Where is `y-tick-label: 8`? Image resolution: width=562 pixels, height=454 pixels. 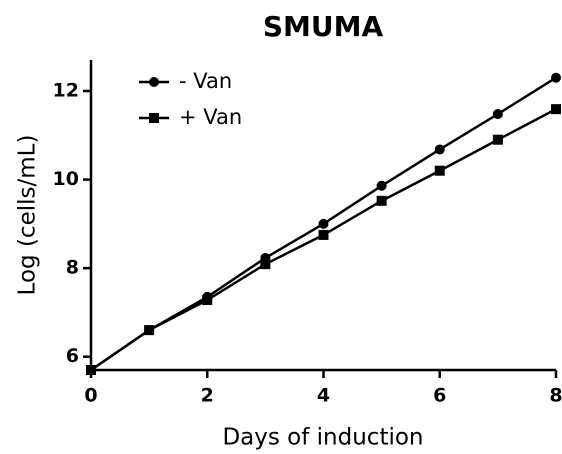 y-tick-label: 8 is located at coordinates (72, 268).